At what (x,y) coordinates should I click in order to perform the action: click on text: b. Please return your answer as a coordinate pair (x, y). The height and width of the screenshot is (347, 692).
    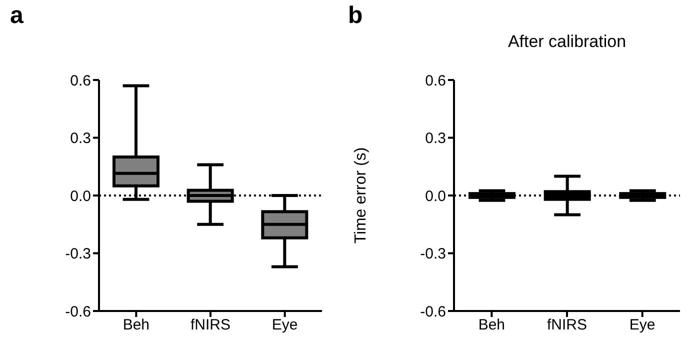
    Looking at the image, I should click on (355, 16).